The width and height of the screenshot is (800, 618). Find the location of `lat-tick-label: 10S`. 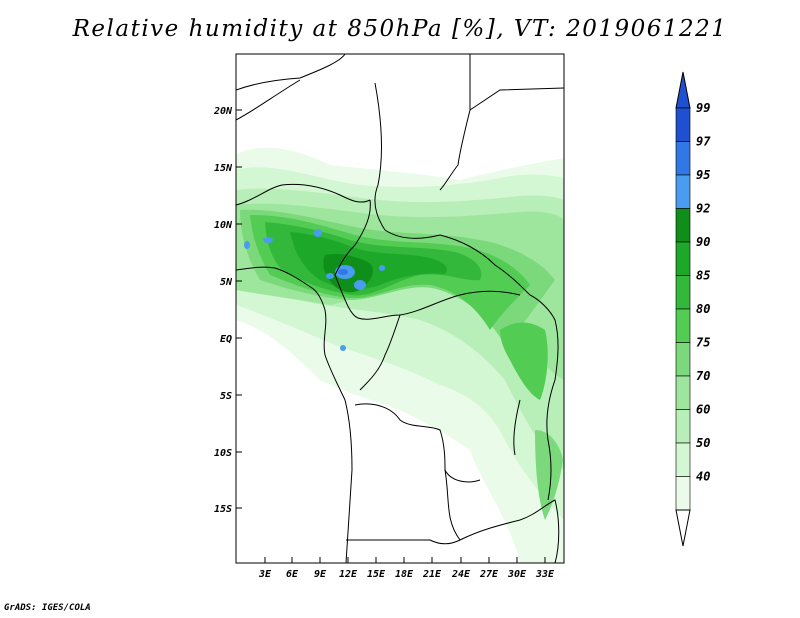

lat-tick-label: 10S is located at coordinates (223, 453).